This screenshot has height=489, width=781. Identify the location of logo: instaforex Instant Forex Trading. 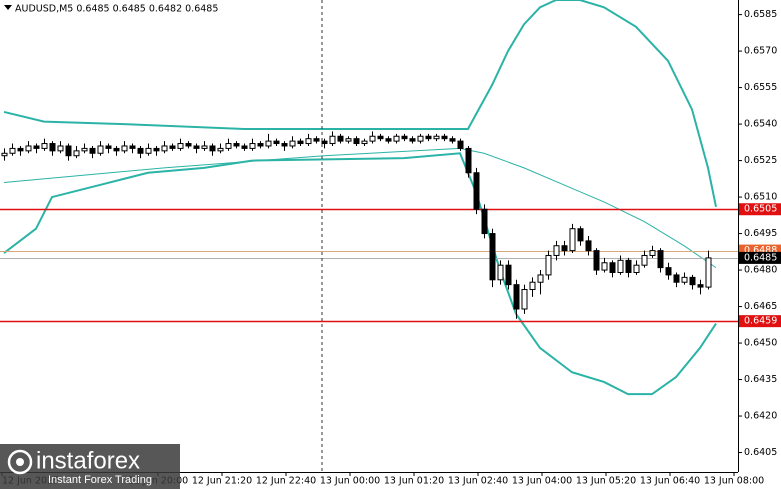
(90, 466).